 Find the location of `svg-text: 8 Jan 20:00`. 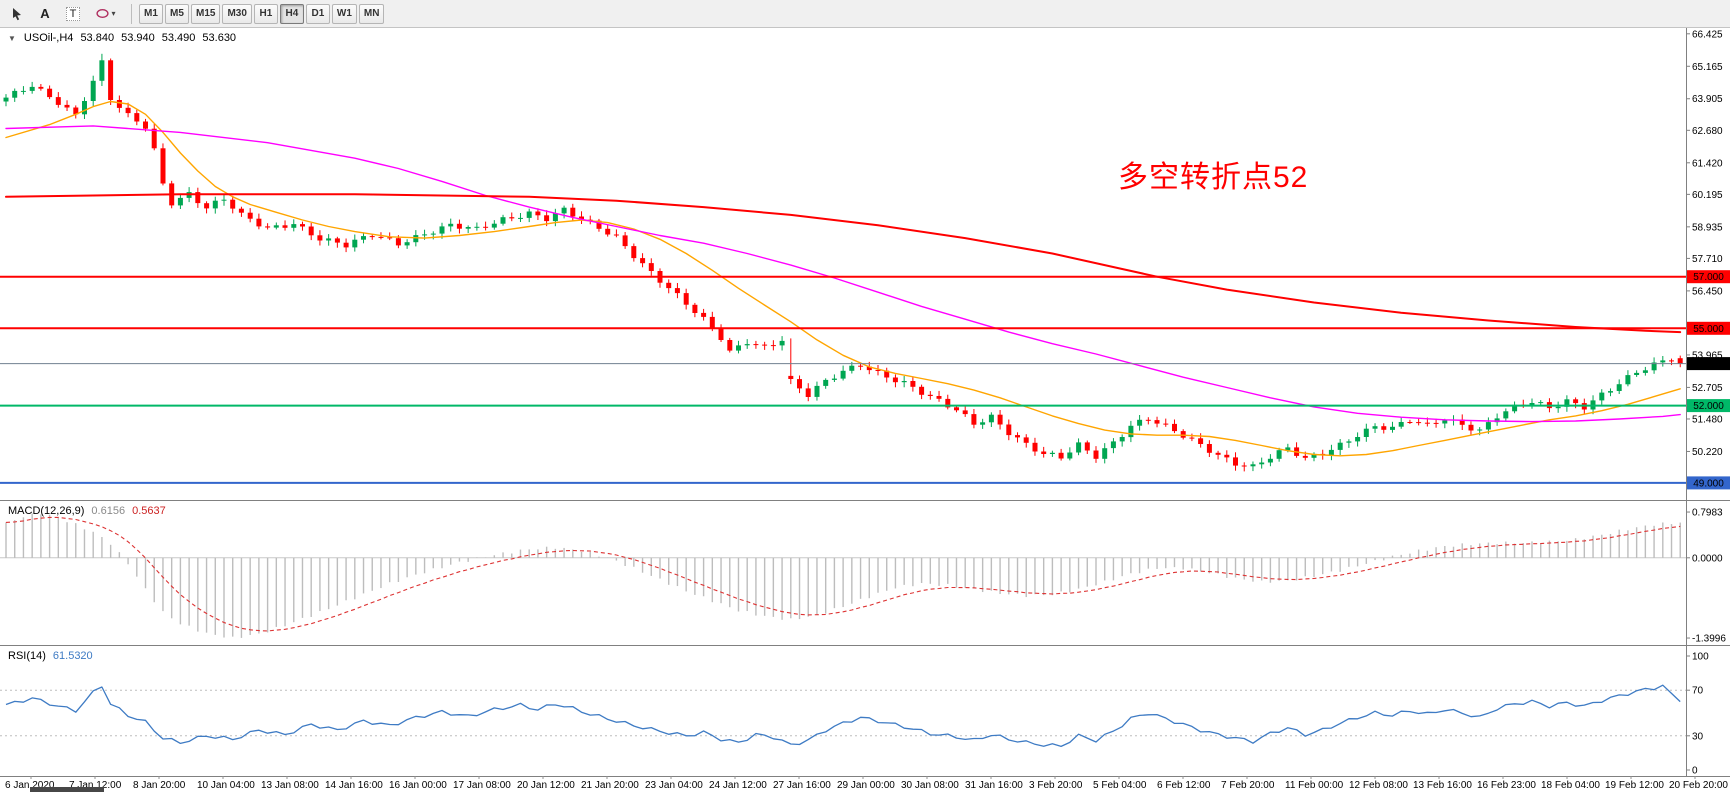

svg-text: 8 Jan 20:00 is located at coordinates (159, 785).